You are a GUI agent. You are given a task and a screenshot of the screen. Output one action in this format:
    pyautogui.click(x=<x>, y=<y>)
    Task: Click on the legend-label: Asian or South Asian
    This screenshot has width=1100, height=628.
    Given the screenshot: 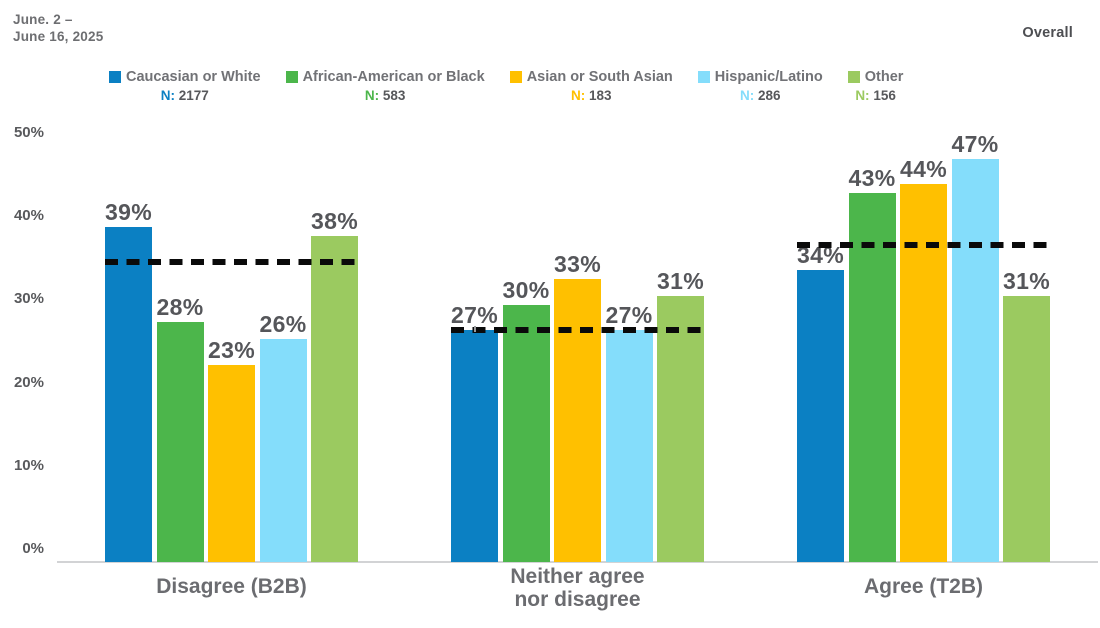 What is the action you would take?
    pyautogui.click(x=599, y=77)
    